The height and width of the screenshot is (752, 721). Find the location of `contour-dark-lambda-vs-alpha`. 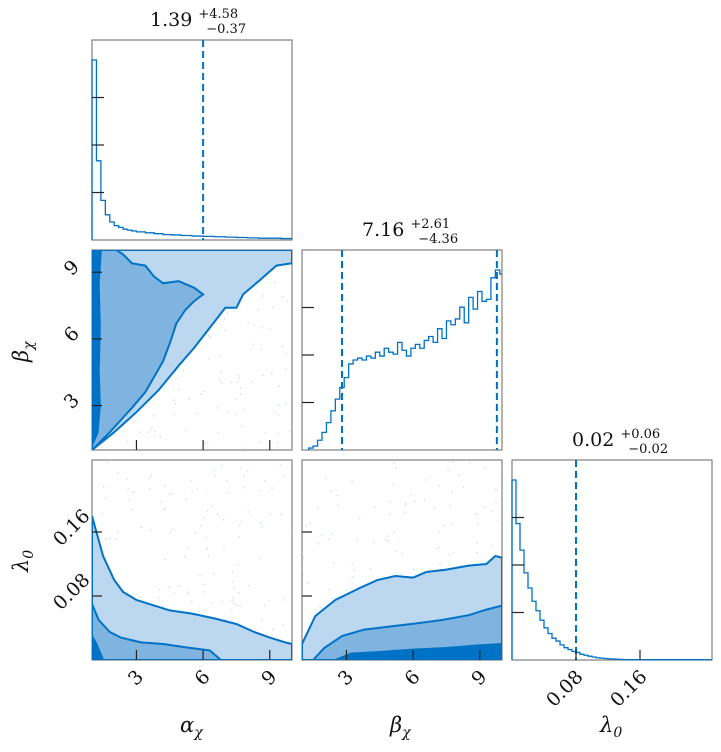

contour-dark-lambda-vs-alpha is located at coordinates (98, 647).